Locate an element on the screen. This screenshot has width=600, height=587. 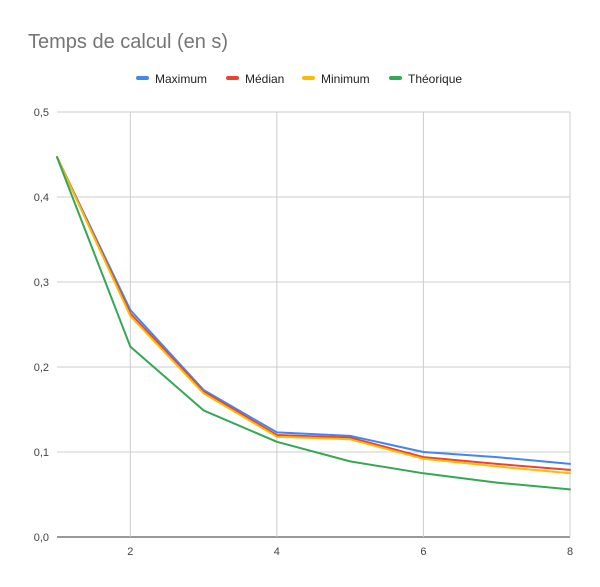
legend-item: Minimum is located at coordinates (336, 79).